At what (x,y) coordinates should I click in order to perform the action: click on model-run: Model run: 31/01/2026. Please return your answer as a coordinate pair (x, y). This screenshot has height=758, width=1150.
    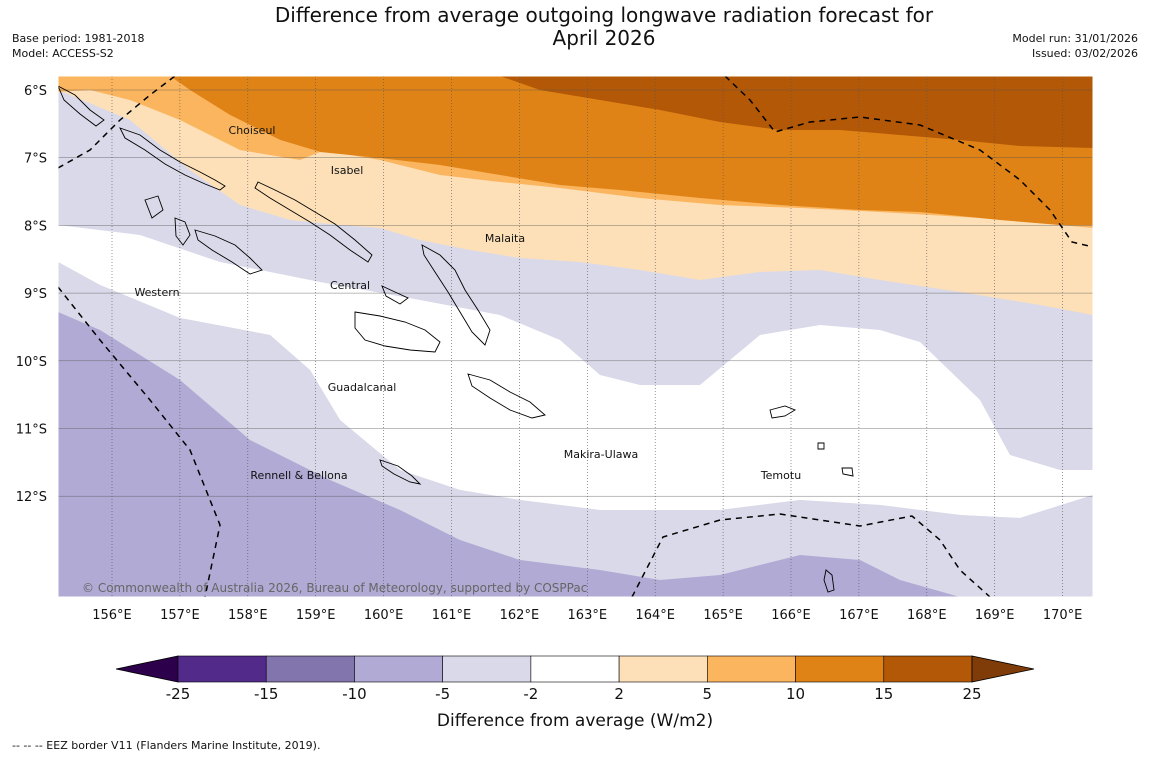
    Looking at the image, I should click on (1075, 38).